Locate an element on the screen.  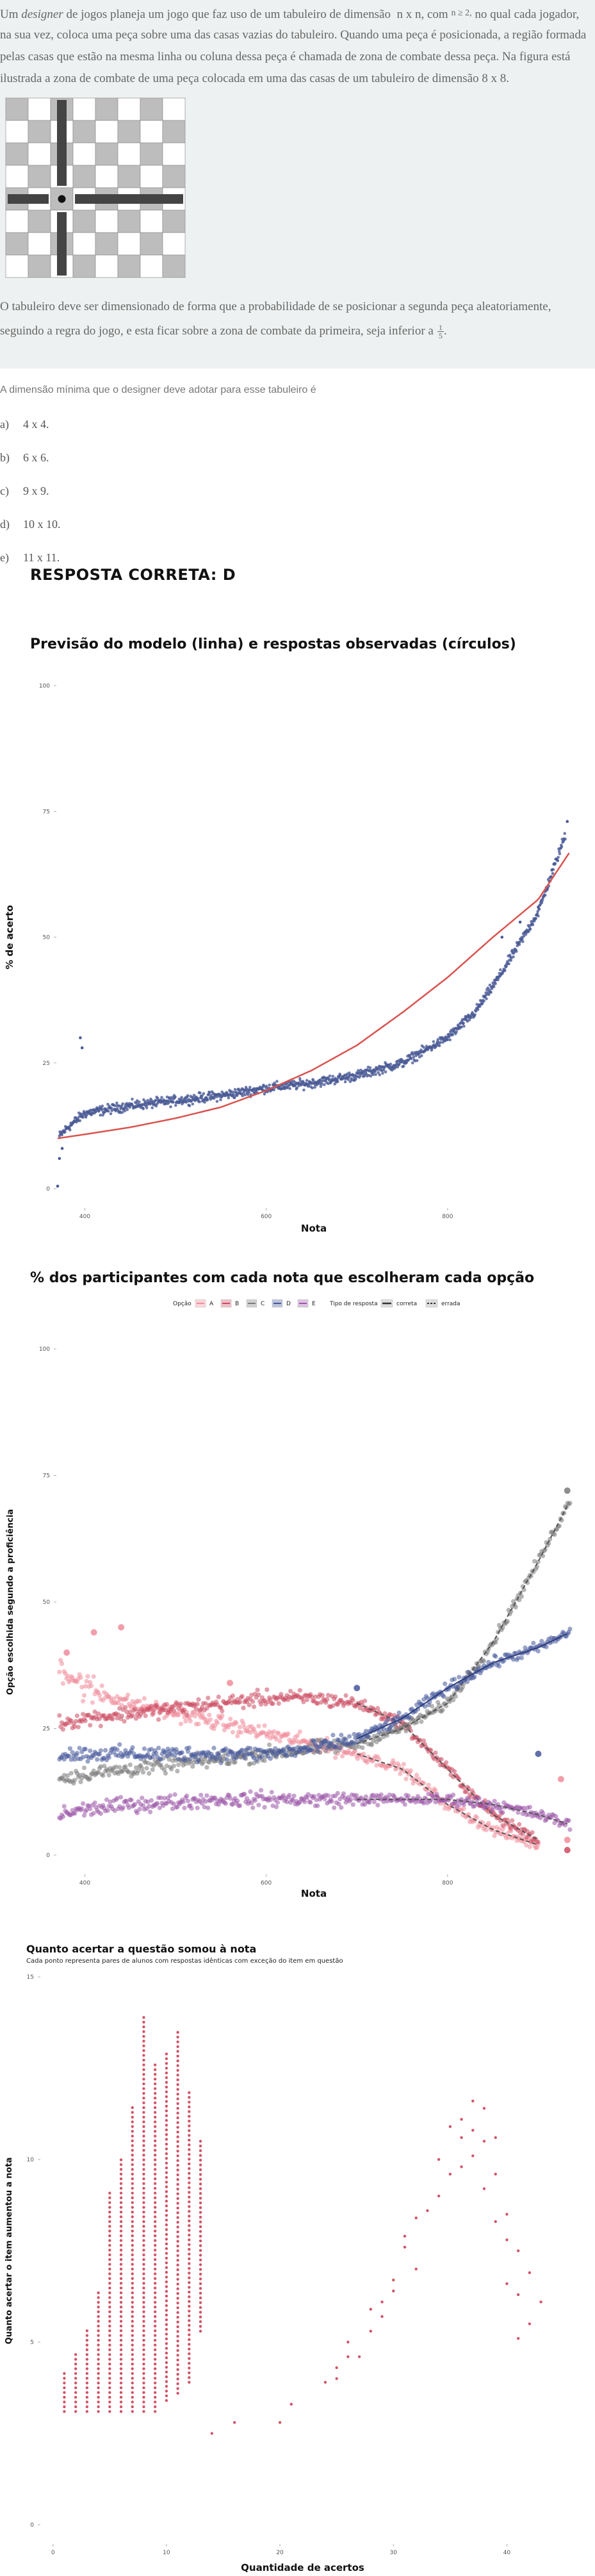
option-c: c) 9 x 9. is located at coordinates (24, 490).